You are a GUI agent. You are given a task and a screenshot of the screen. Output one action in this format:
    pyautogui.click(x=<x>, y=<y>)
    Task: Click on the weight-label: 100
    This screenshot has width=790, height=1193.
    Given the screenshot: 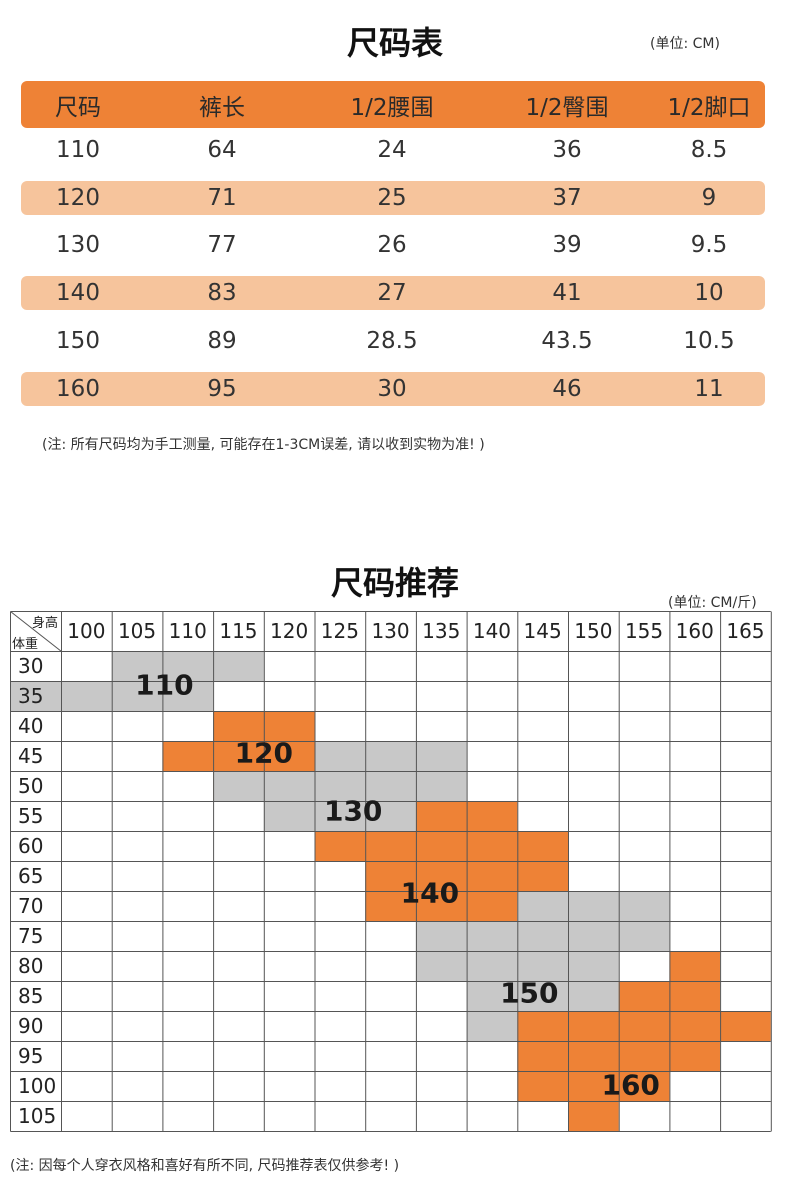 What is the action you would take?
    pyautogui.click(x=37, y=1086)
    